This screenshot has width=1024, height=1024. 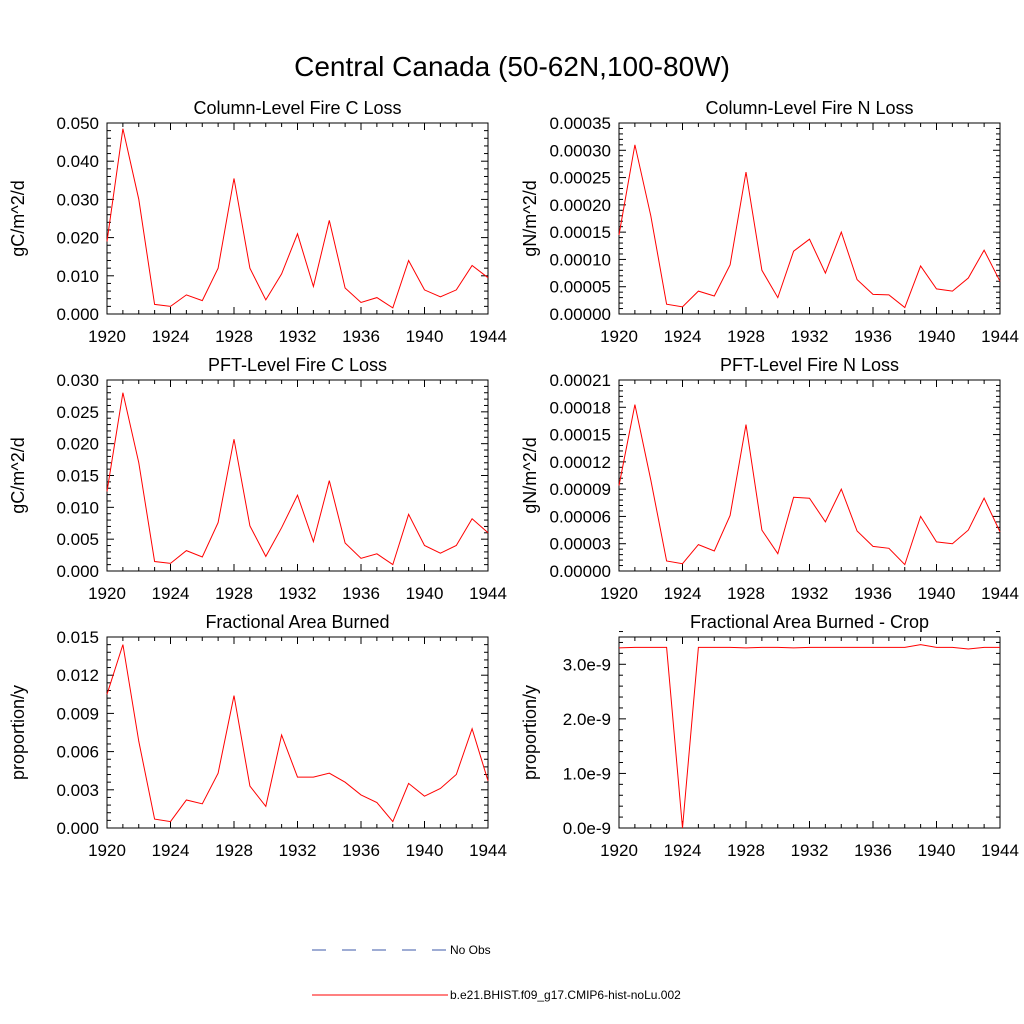 What do you see at coordinates (580, 123) in the screenshot?
I see `y-tick-label: 0.00035` at bounding box center [580, 123].